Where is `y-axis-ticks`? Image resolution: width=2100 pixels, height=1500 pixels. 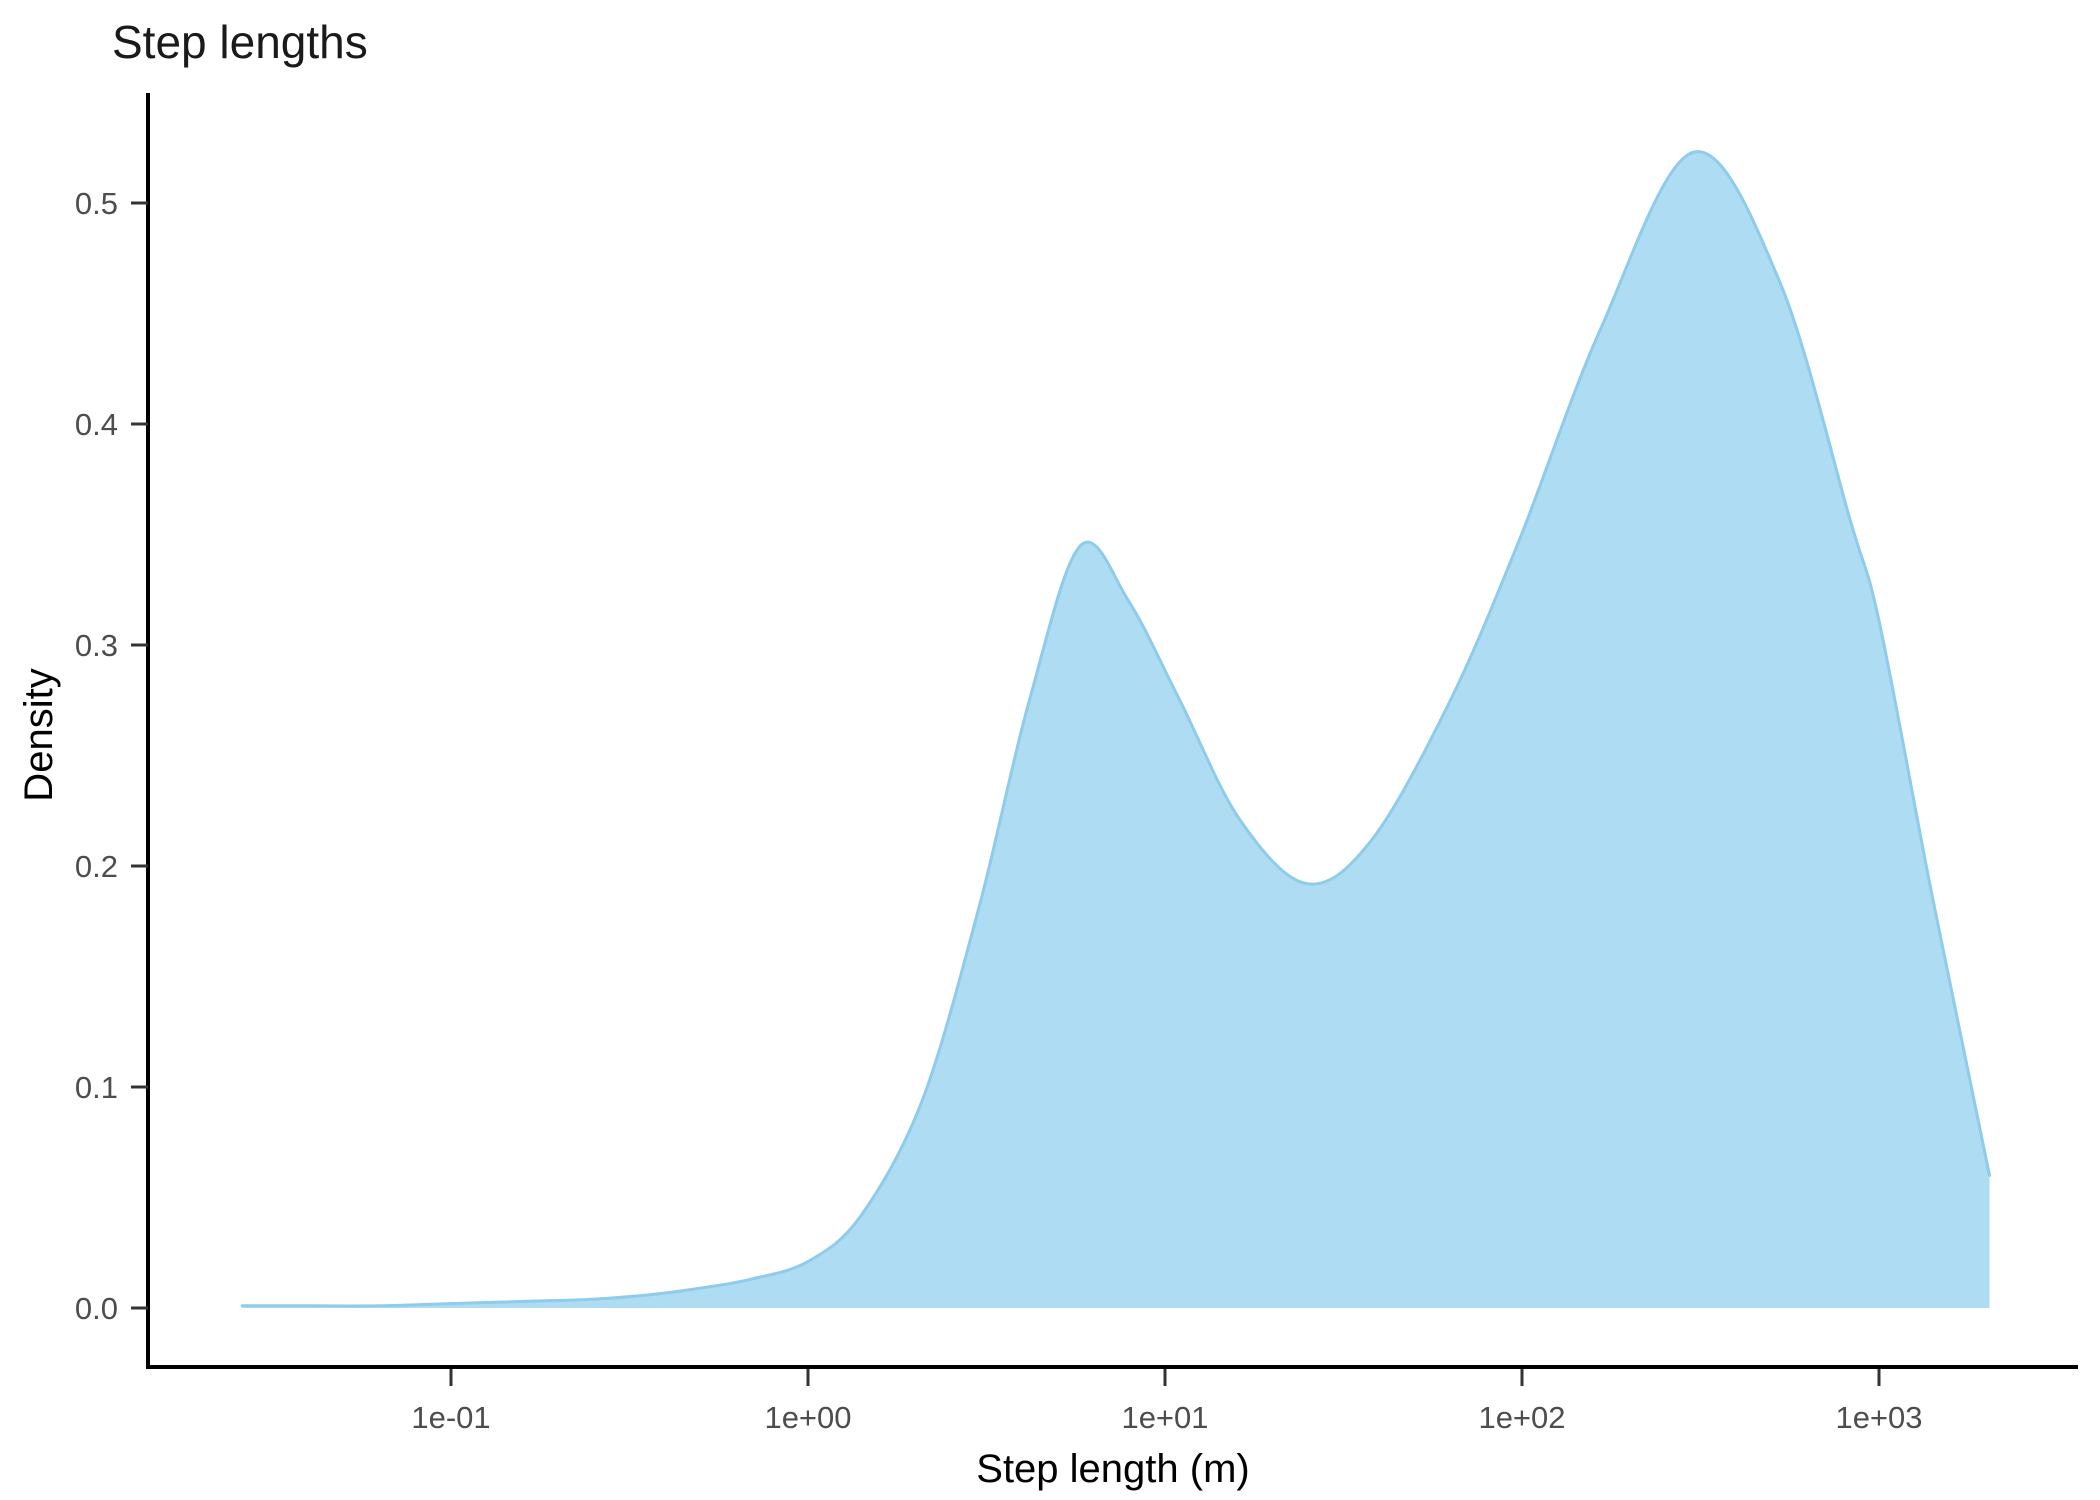 y-axis-ticks is located at coordinates (139, 755).